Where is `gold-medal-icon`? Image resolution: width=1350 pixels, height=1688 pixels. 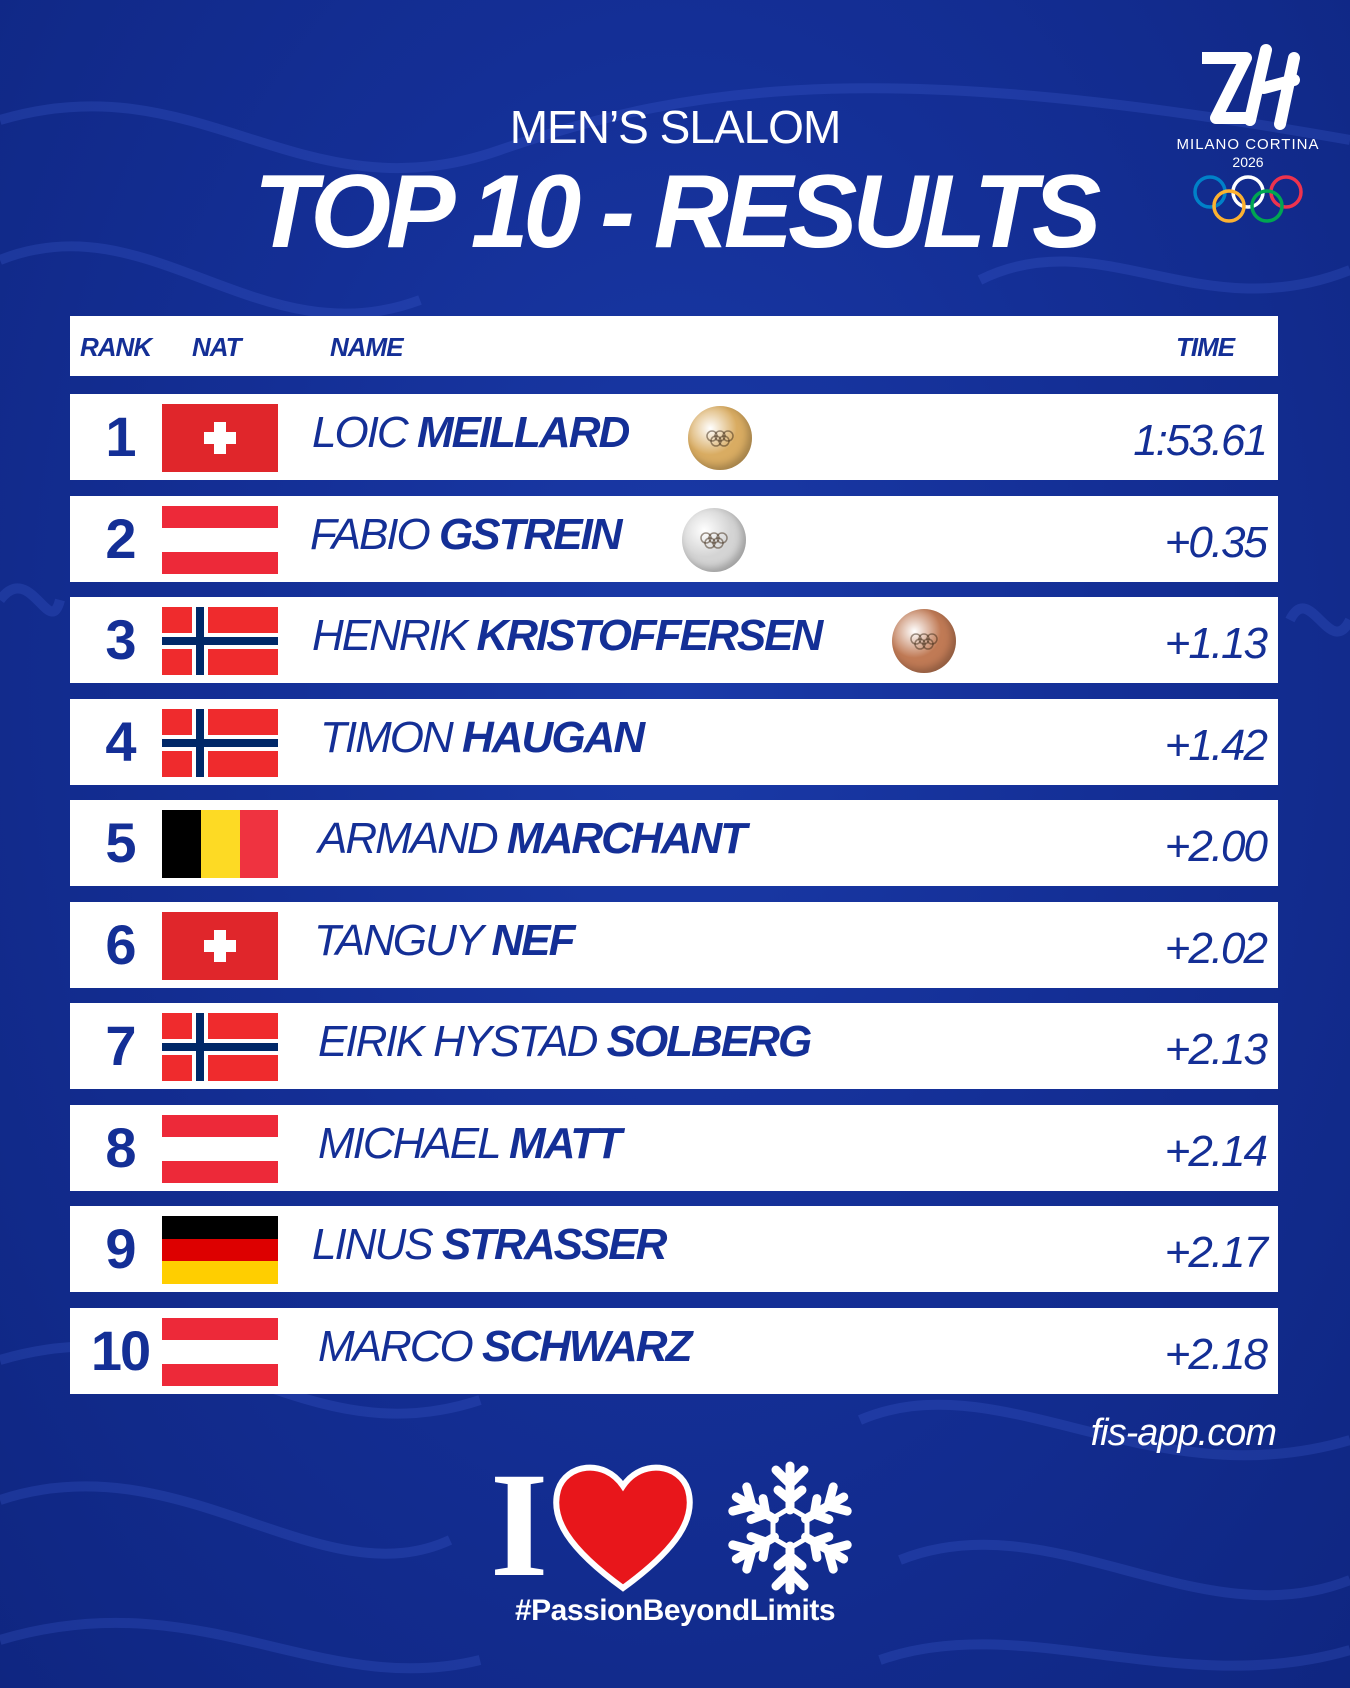
gold-medal-icon is located at coordinates (720, 438).